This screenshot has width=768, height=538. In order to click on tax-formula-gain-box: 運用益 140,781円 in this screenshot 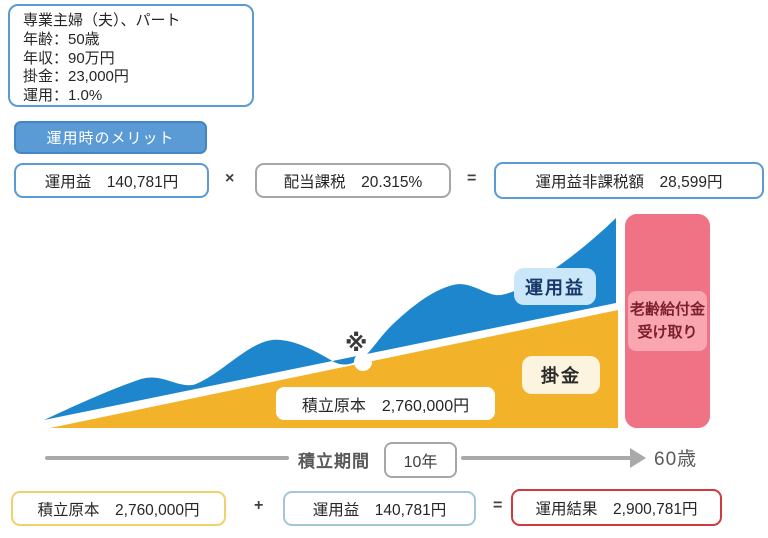, I will do `click(111, 180)`.